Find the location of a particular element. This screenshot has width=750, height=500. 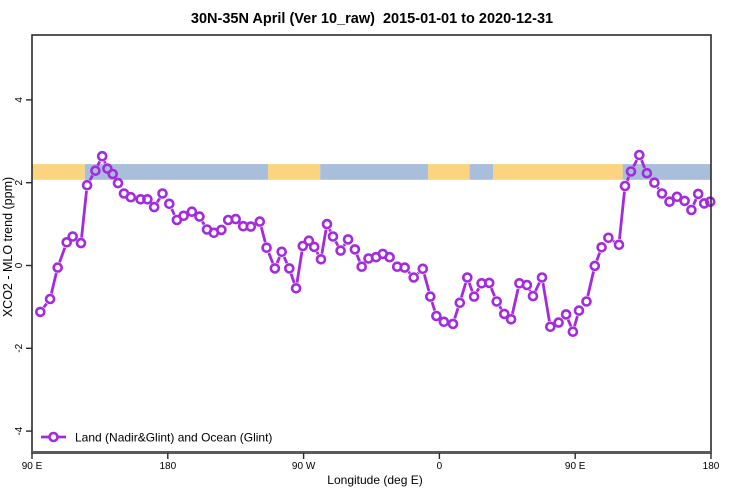

x-tick-label: 90 W is located at coordinates (304, 466).